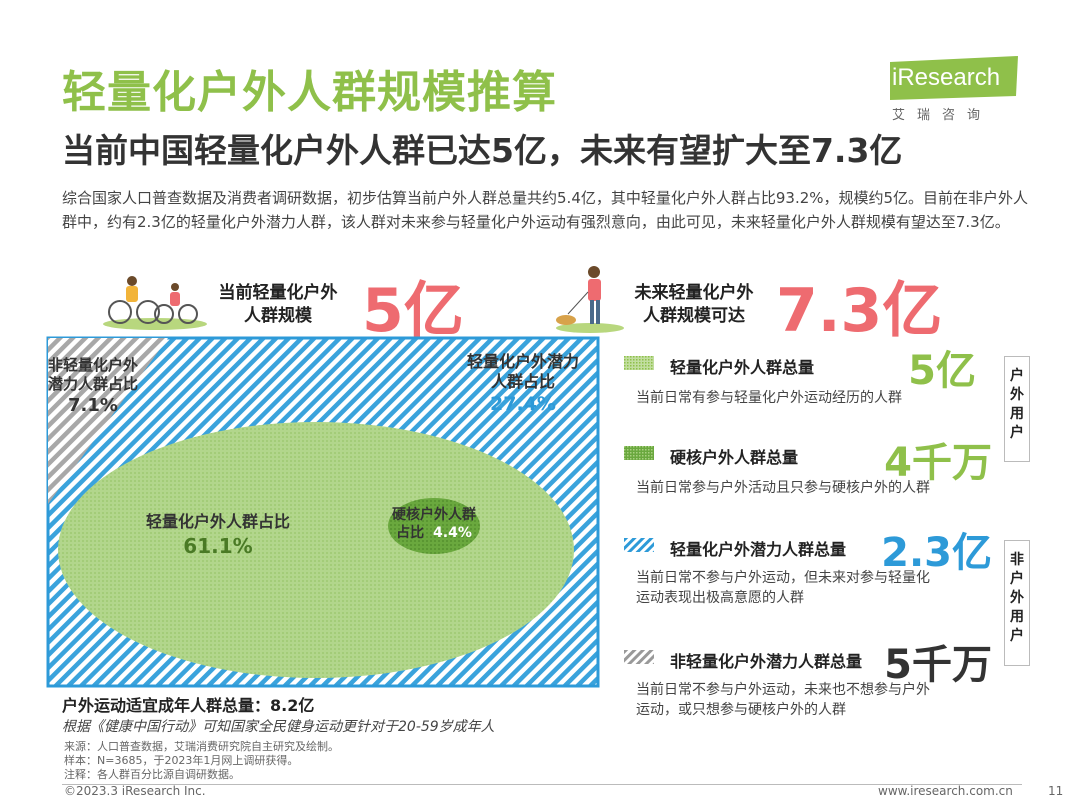 This screenshot has height=810, width=1080. I want to click on legend-non-light-title: 非轻量化户外潜力人群总量, so click(766, 661).